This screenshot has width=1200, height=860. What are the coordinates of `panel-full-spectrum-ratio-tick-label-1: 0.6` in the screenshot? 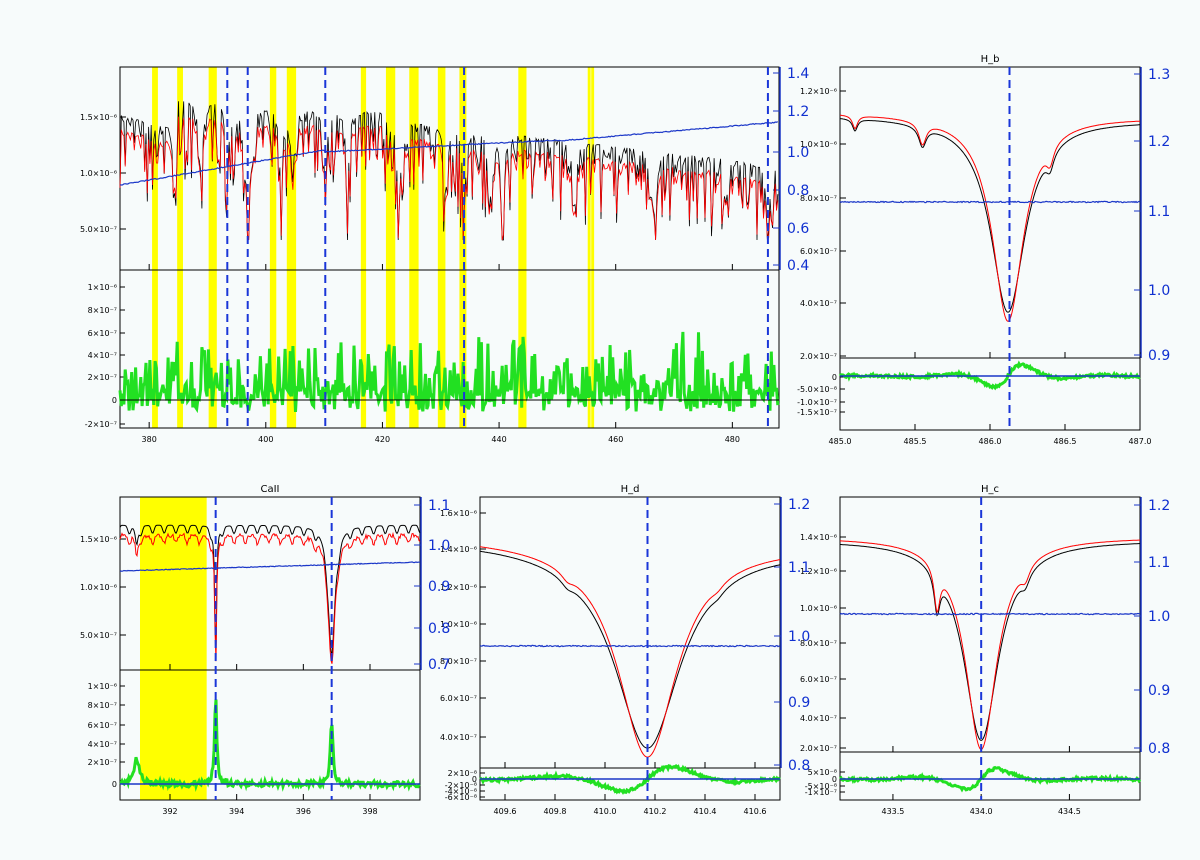 It's located at (798, 229).